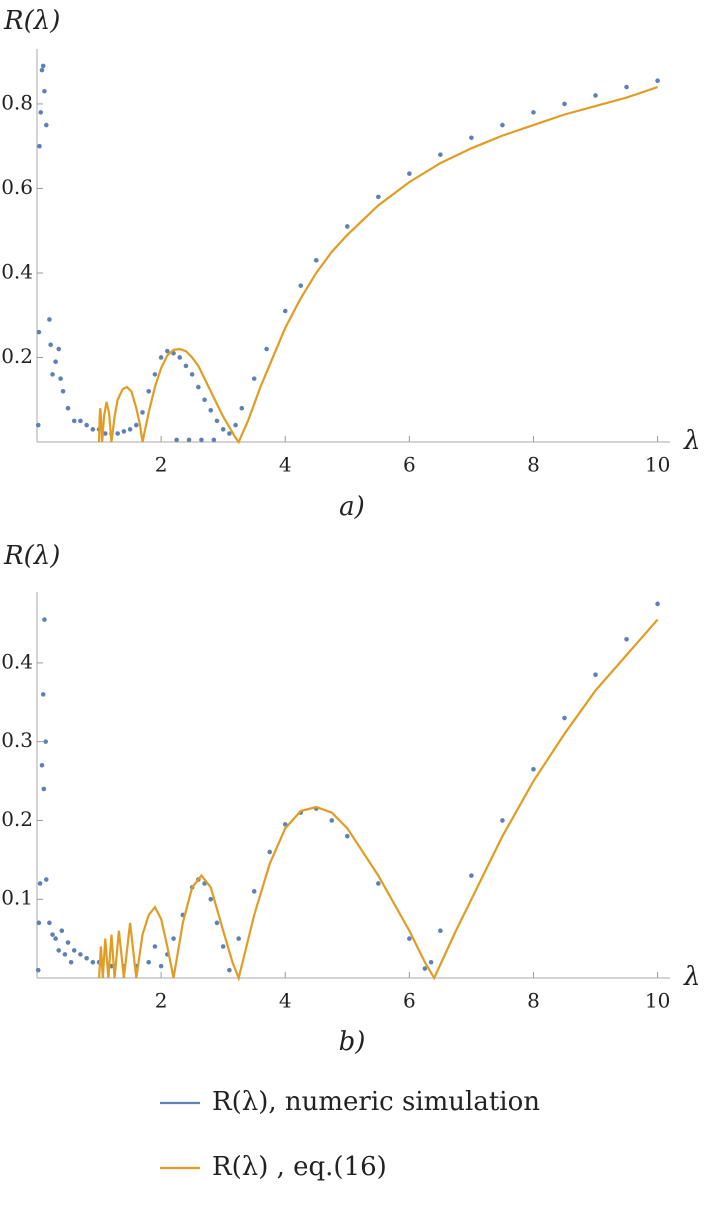  I want to click on caption: a), so click(352, 507).